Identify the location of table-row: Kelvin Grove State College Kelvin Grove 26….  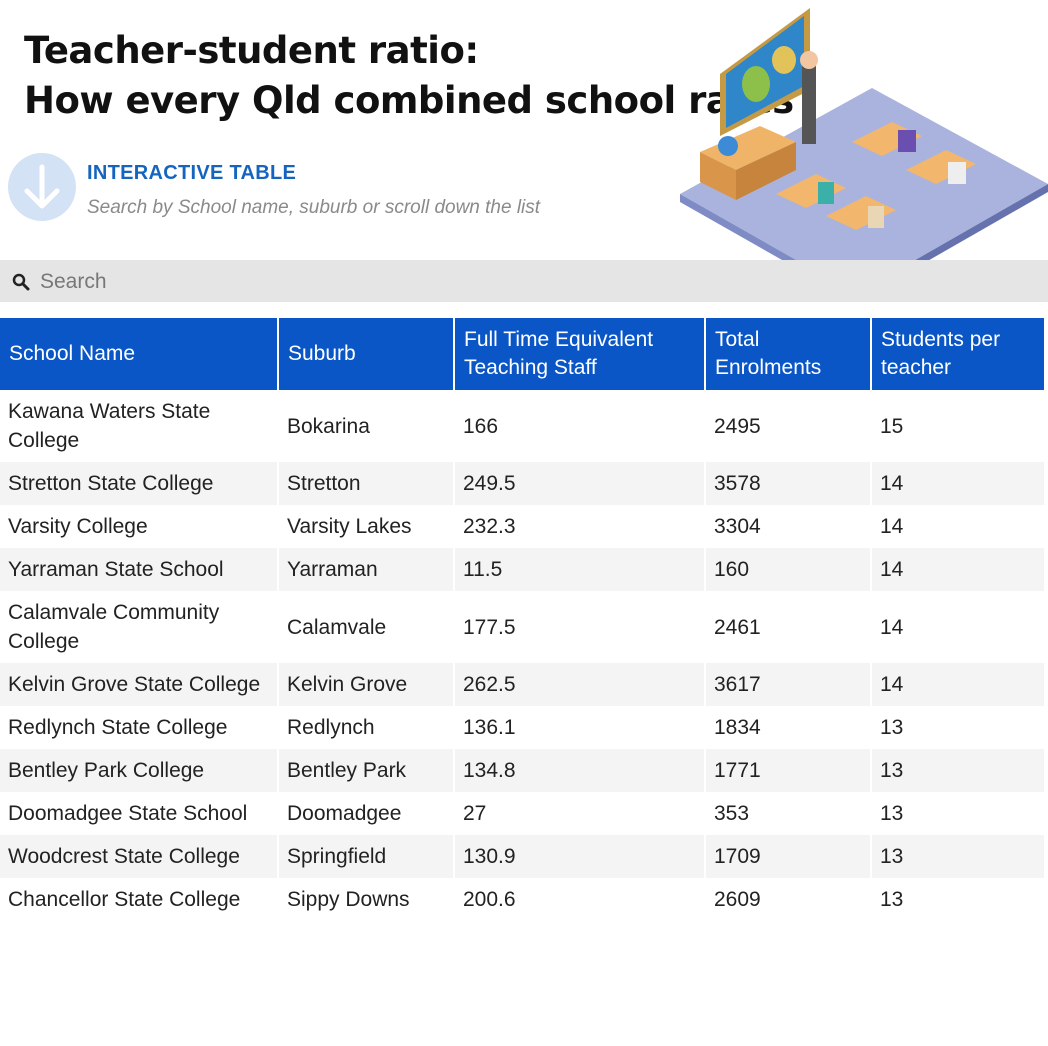
(523, 684).